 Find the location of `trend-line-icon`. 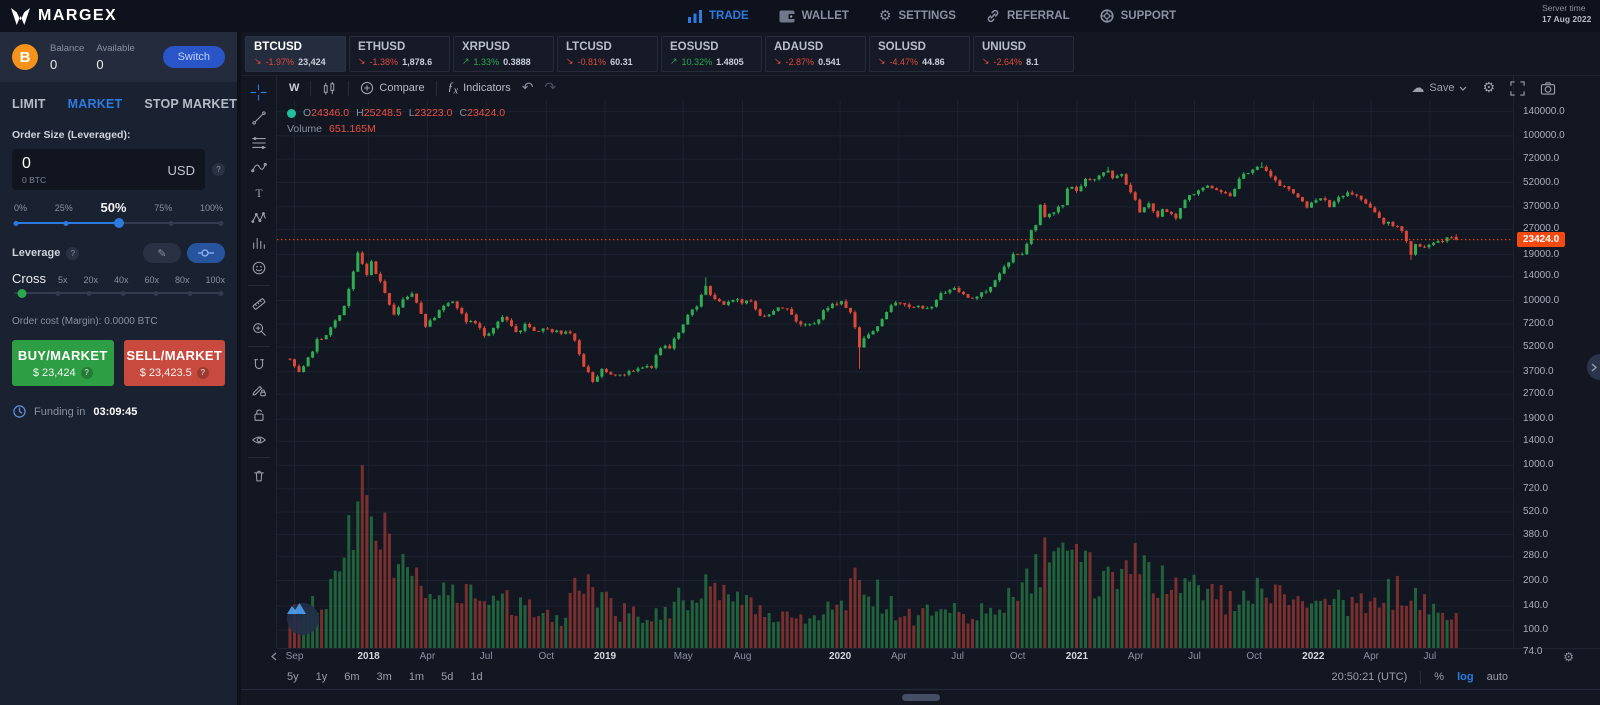

trend-line-icon is located at coordinates (259, 117).